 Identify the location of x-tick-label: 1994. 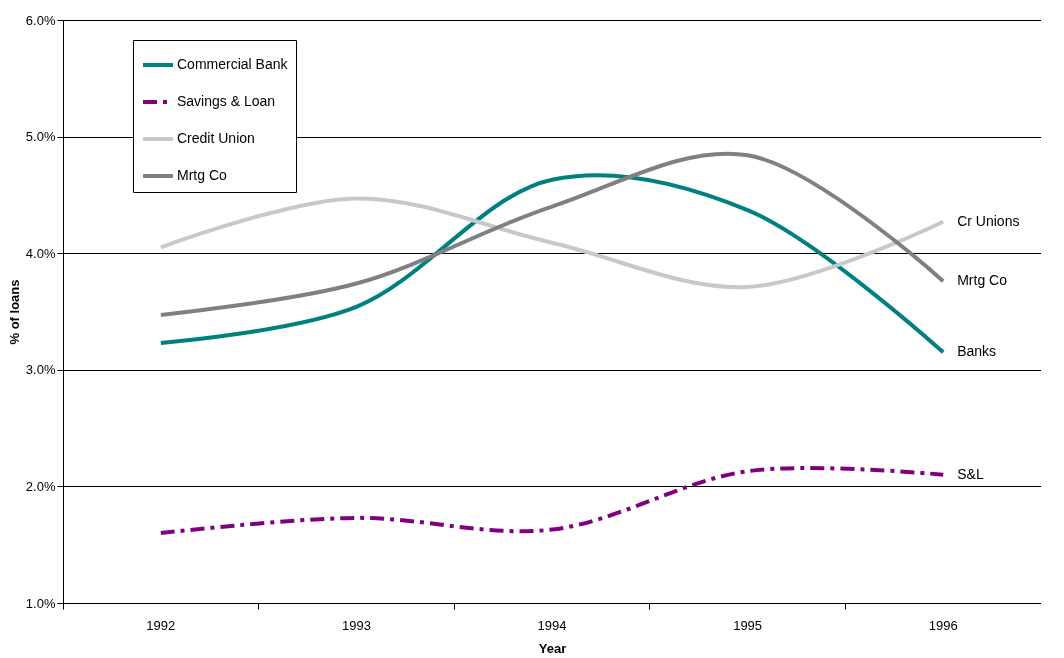
(552, 625).